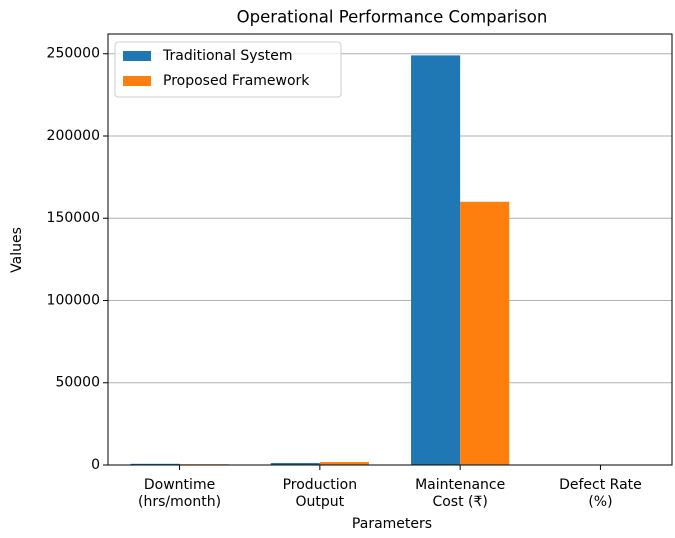 The width and height of the screenshot is (675, 538). I want to click on chart-title: Operational Performance Comparison, so click(392, 17).